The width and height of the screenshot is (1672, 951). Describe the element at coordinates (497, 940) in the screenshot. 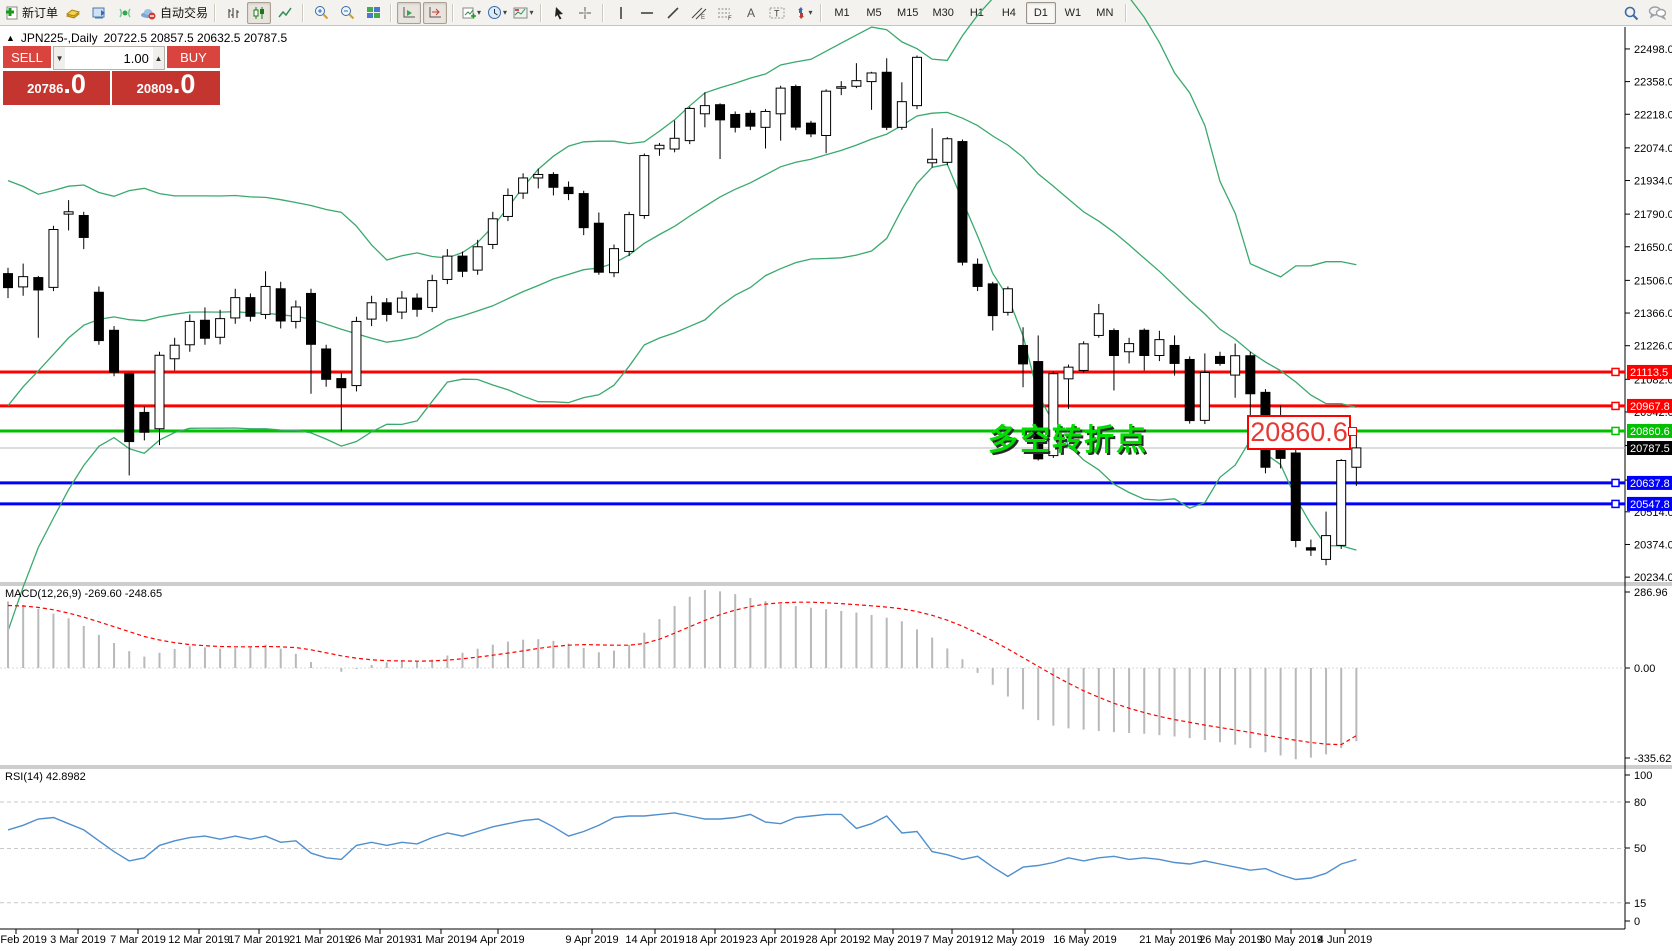

I see `date-label: 4 Apr 2019` at that location.